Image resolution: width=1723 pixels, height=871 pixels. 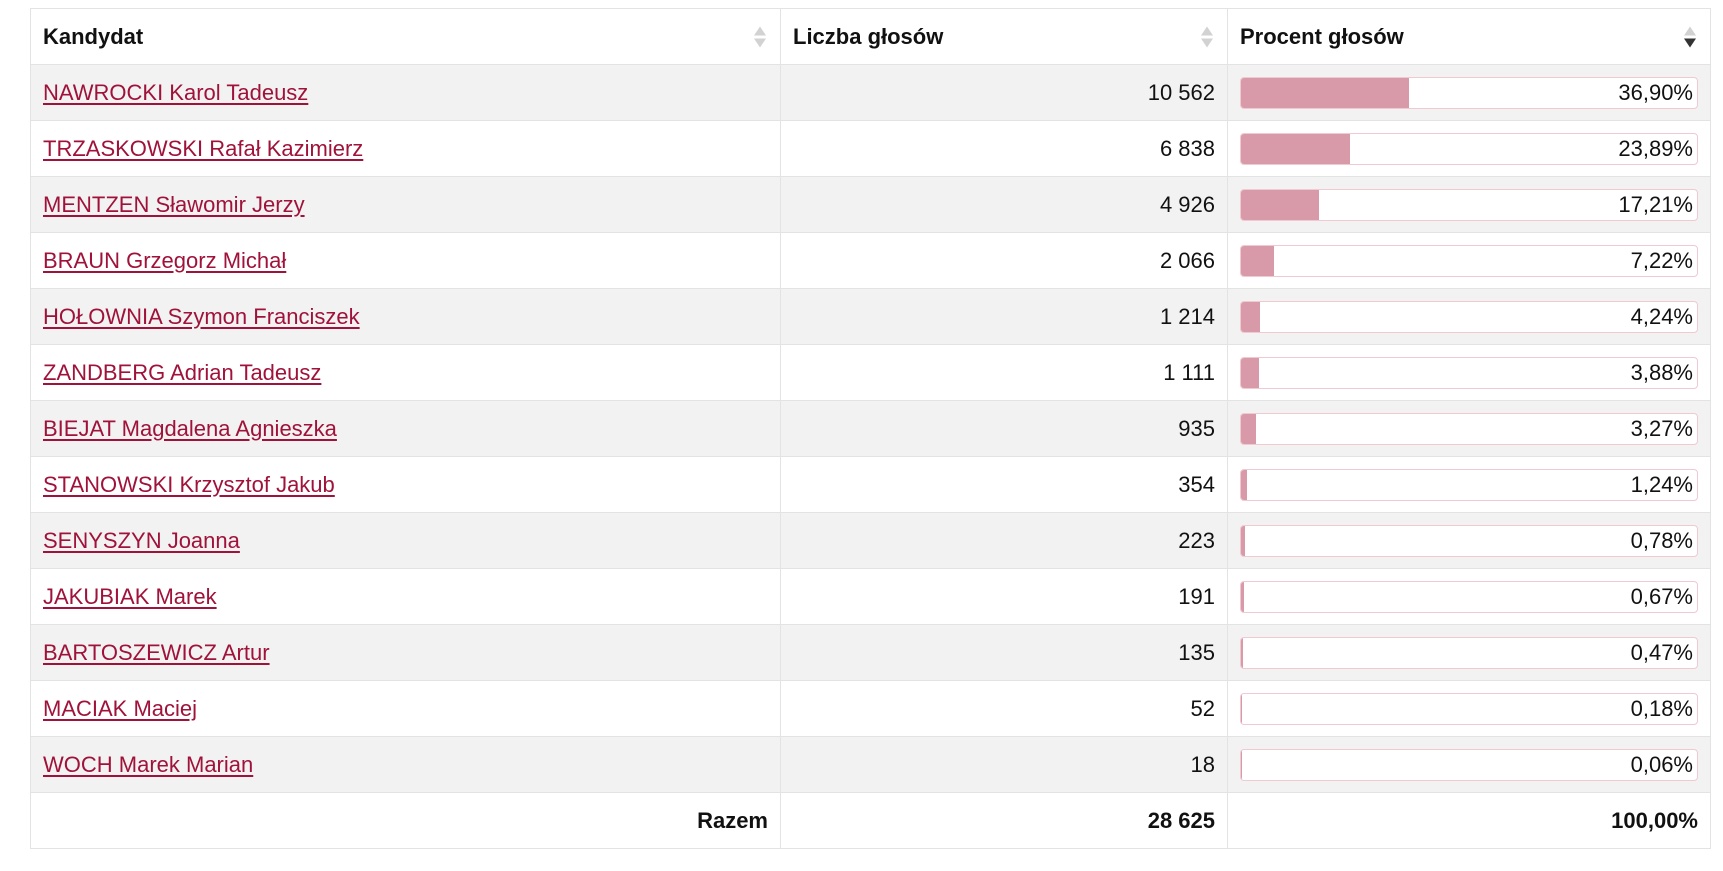 I want to click on candidate-link: HOŁOWNIA Szymon Franciszek, so click(x=201, y=316).